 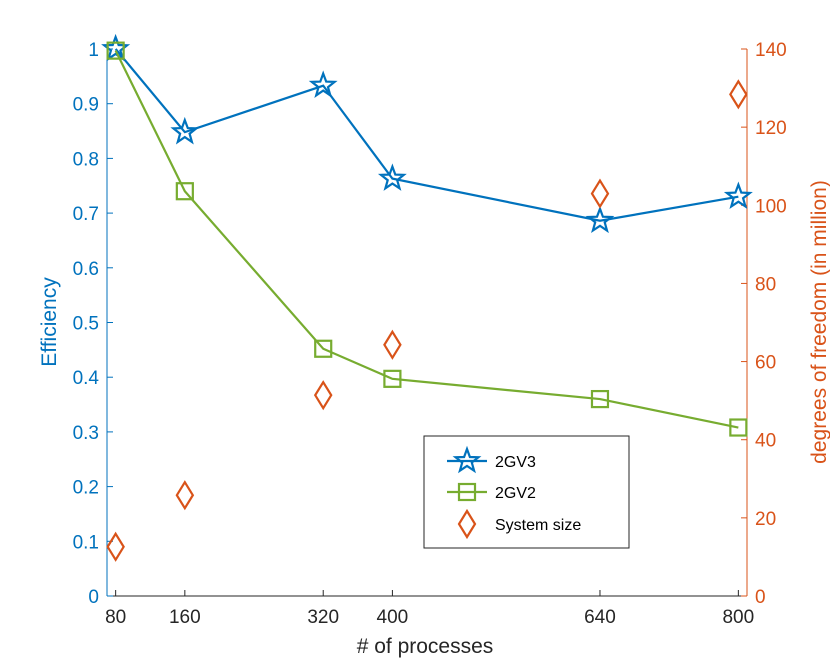 I want to click on x-tick-label: 160, so click(x=185, y=617).